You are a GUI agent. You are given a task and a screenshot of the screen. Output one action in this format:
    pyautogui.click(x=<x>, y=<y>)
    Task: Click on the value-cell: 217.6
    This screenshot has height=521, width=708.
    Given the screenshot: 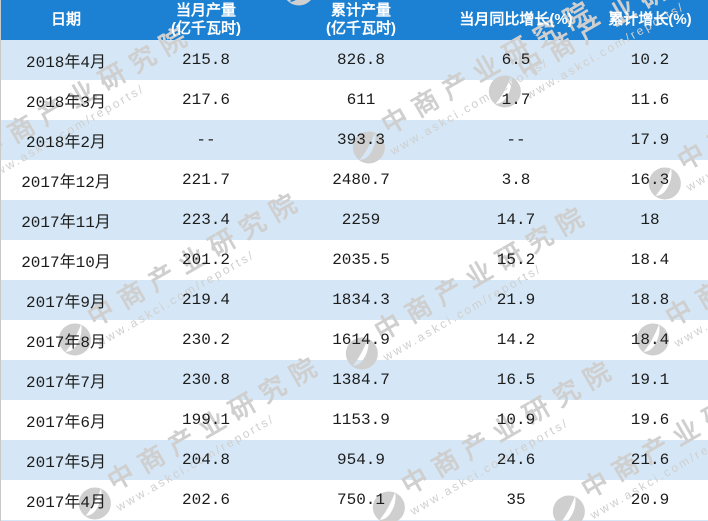 What is the action you would take?
    pyautogui.click(x=205, y=100)
    